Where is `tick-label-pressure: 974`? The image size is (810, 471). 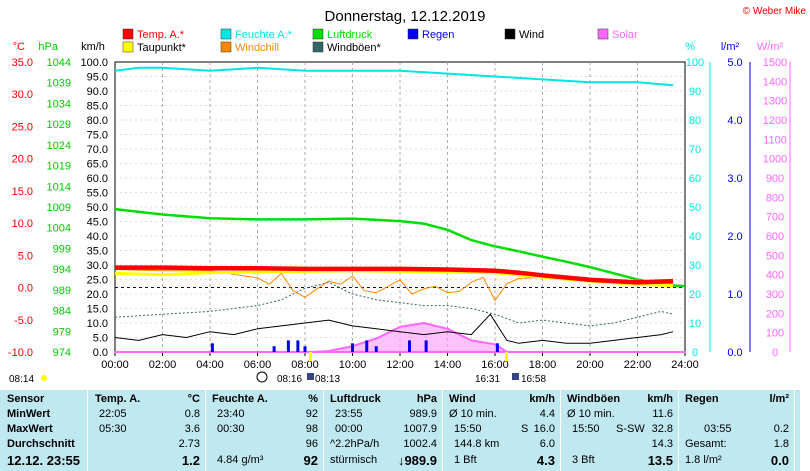 tick-label-pressure: 974 is located at coordinates (62, 353).